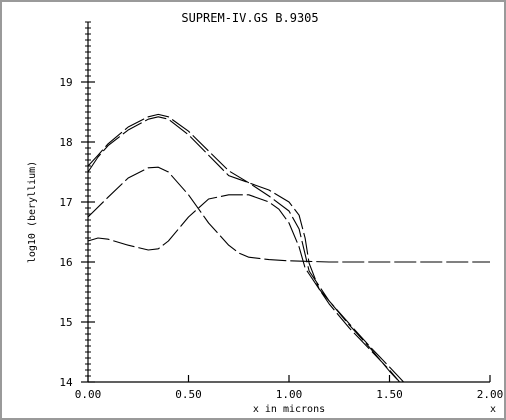  I want to click on x-tick-label: 0.00, so click(88, 394).